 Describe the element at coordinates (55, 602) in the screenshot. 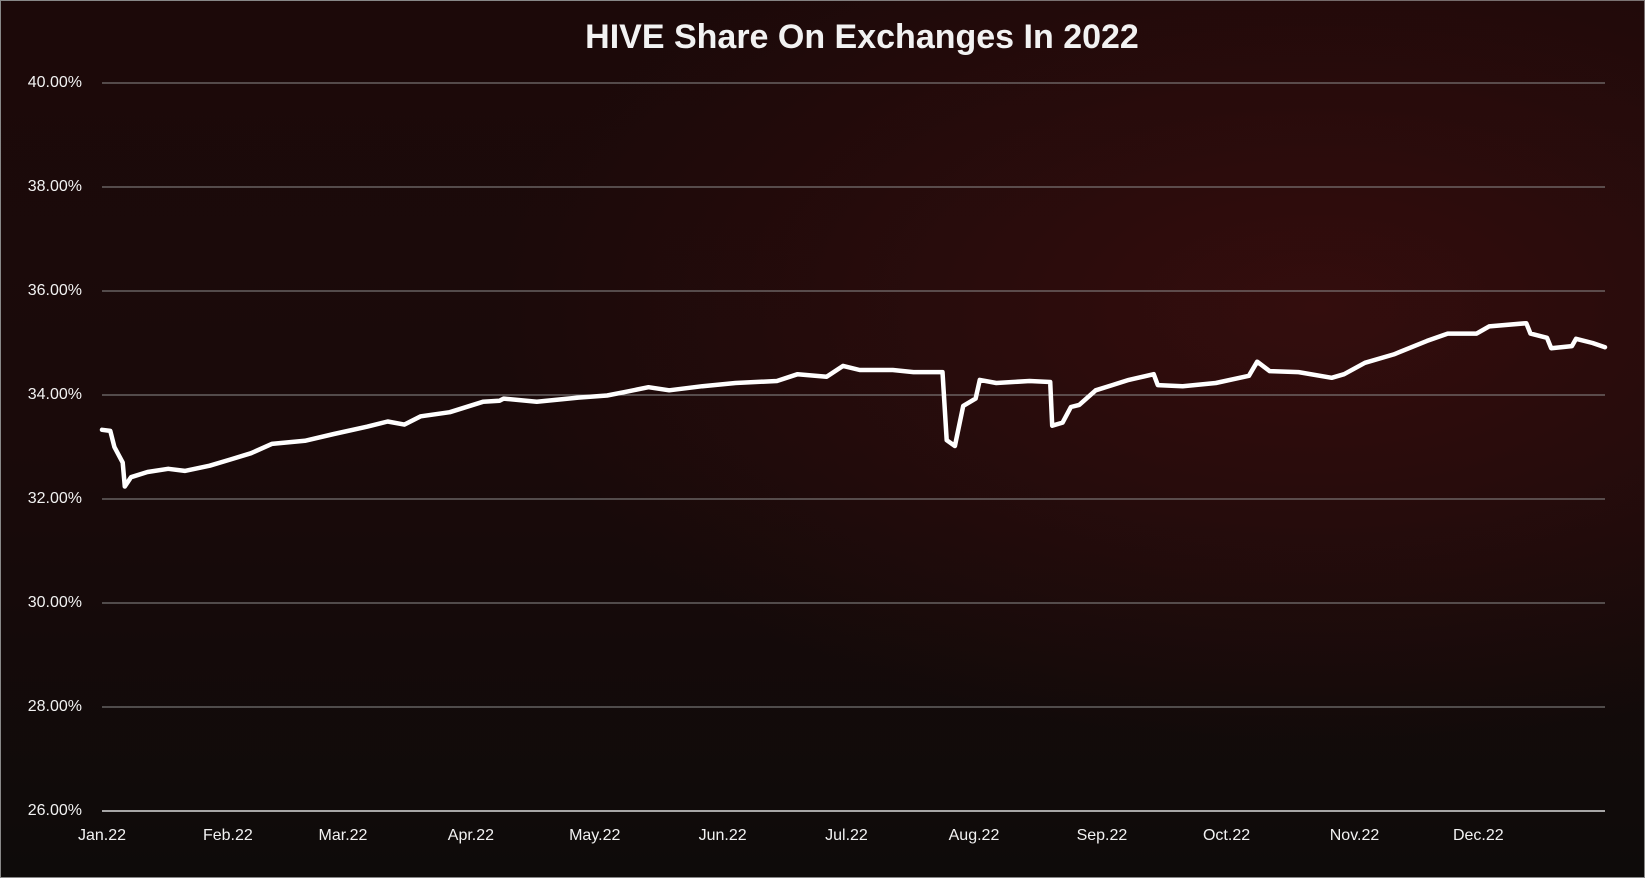

I see `y-tick-label: 30.00%` at that location.